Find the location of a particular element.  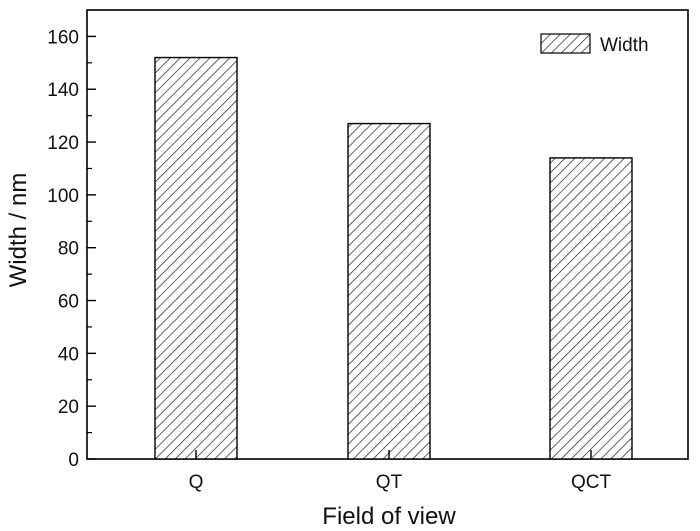

y-tick-label: 100 is located at coordinates (63, 196).